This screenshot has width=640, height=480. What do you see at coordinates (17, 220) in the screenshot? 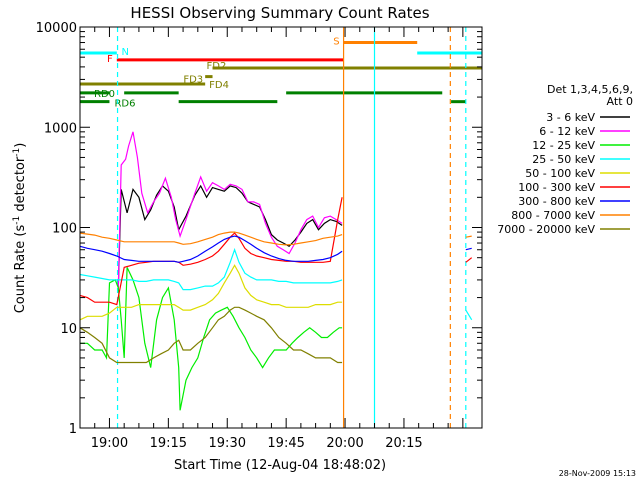
I see `y-label-sup1: -1` at bounding box center [17, 220].